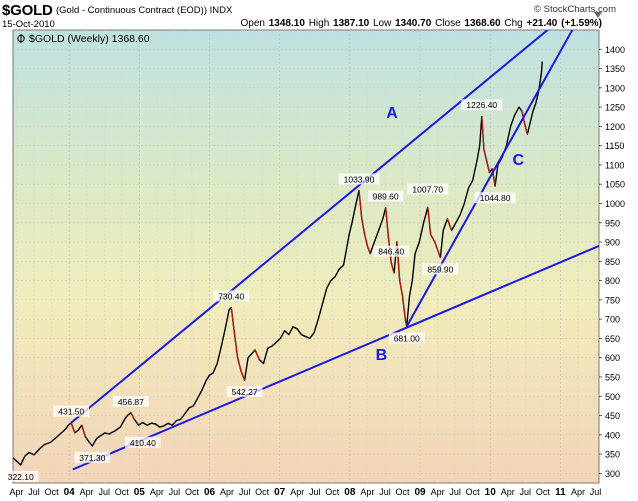  Describe the element at coordinates (612, 223) in the screenshot. I see `y-tick-label: 950` at that location.